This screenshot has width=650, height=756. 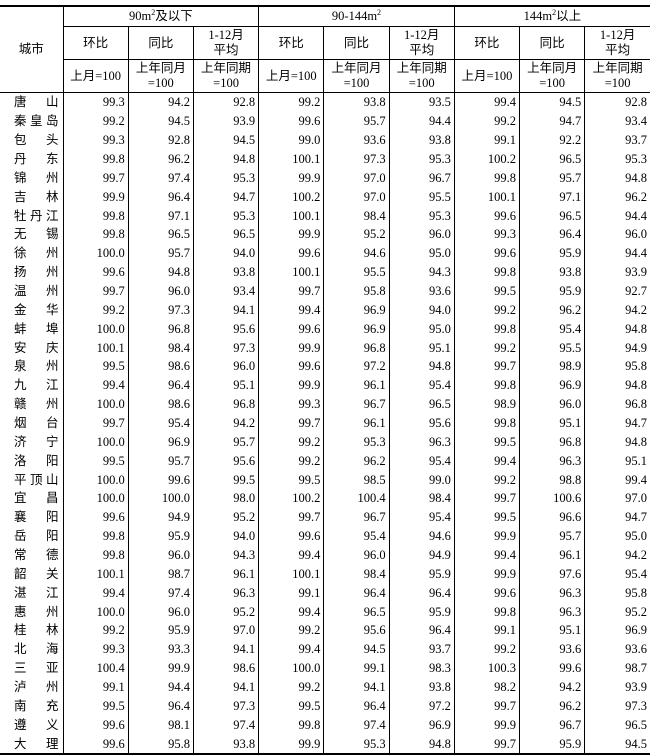 What do you see at coordinates (36, 498) in the screenshot?
I see `city-name: 宜昌` at bounding box center [36, 498].